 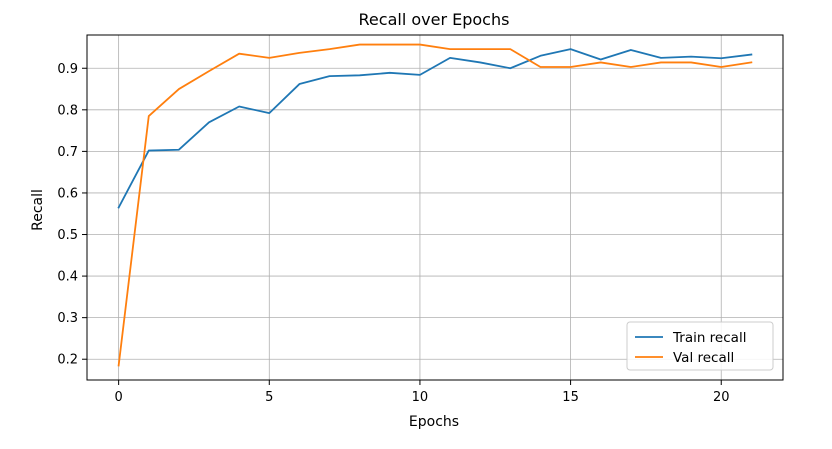 I want to click on y-tick-label: 0.2, so click(x=67, y=360).